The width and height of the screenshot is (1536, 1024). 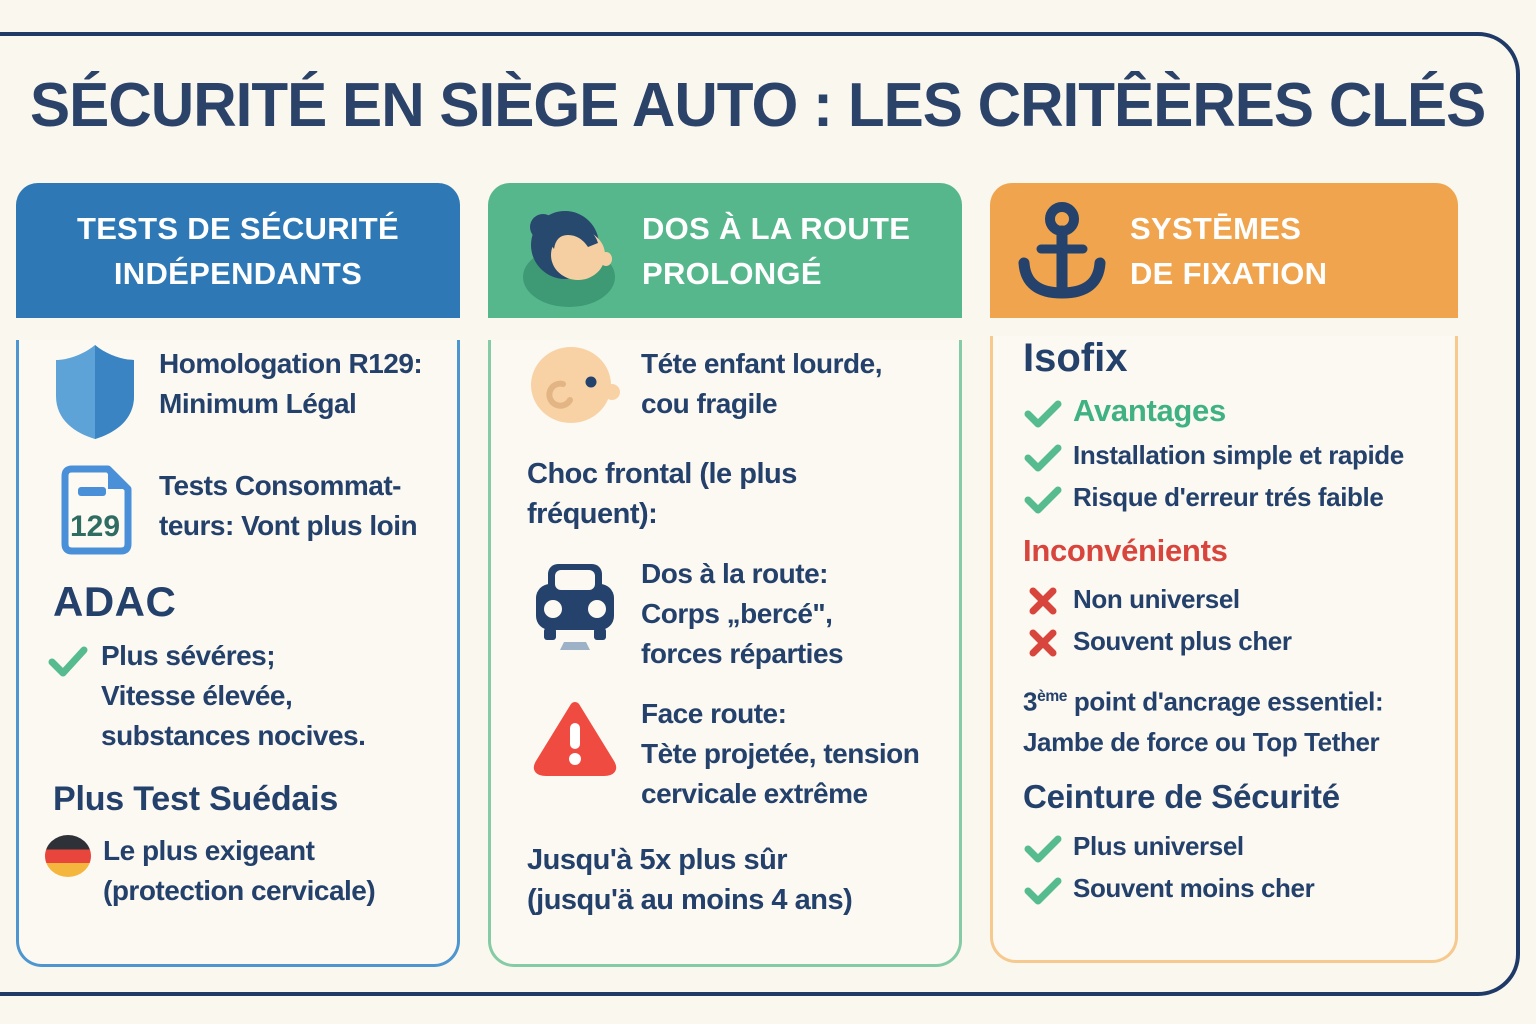 I want to click on tete-line2: cou fragile, so click(x=709, y=403).